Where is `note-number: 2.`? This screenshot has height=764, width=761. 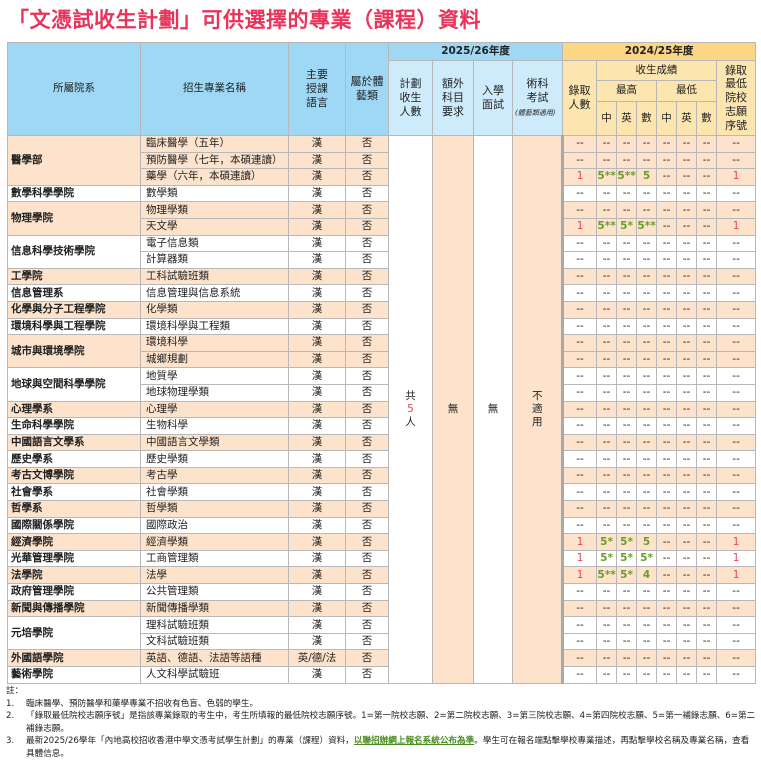 note-number: 2. is located at coordinates (10, 716).